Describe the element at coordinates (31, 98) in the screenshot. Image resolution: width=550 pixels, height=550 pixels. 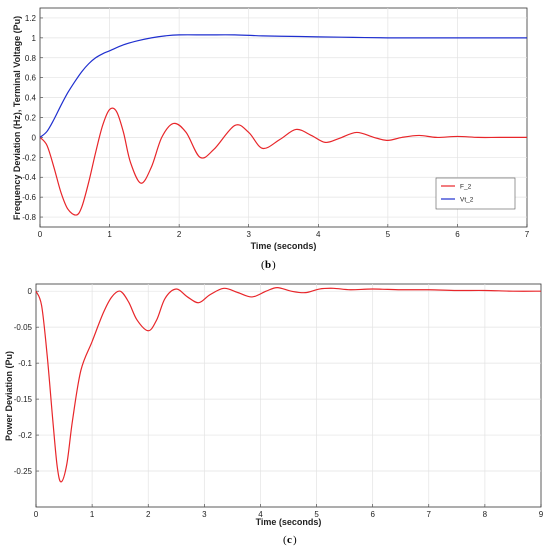
I see `y-tick-label: 0.4` at that location.